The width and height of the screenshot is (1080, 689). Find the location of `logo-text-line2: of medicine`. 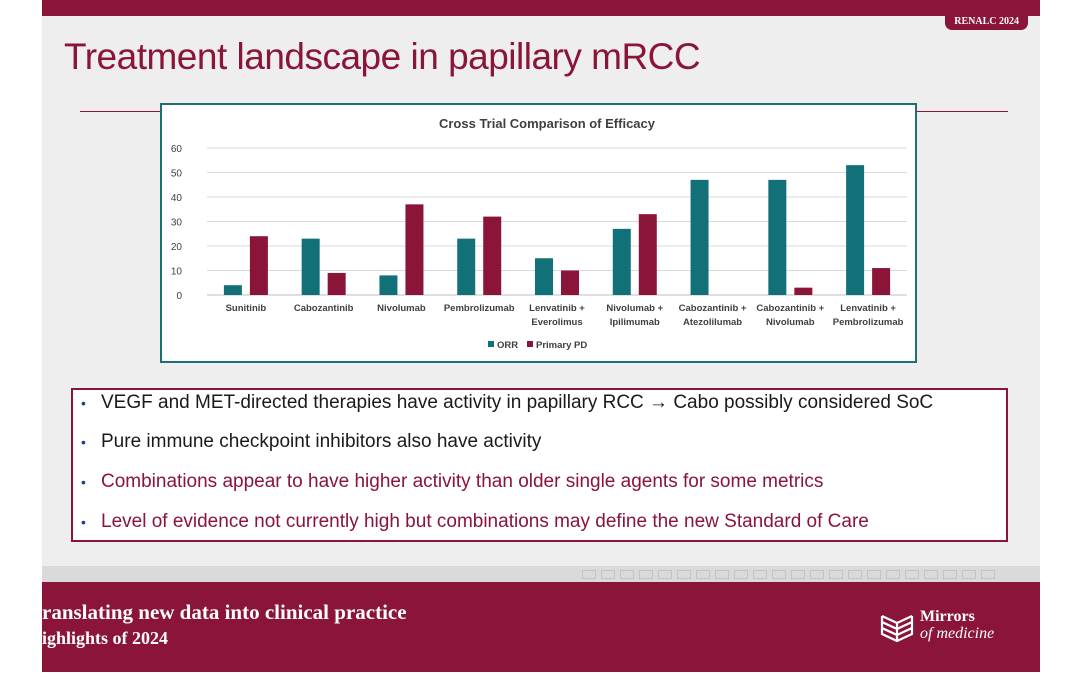

logo-text-line2: of medicine is located at coordinates (957, 634).